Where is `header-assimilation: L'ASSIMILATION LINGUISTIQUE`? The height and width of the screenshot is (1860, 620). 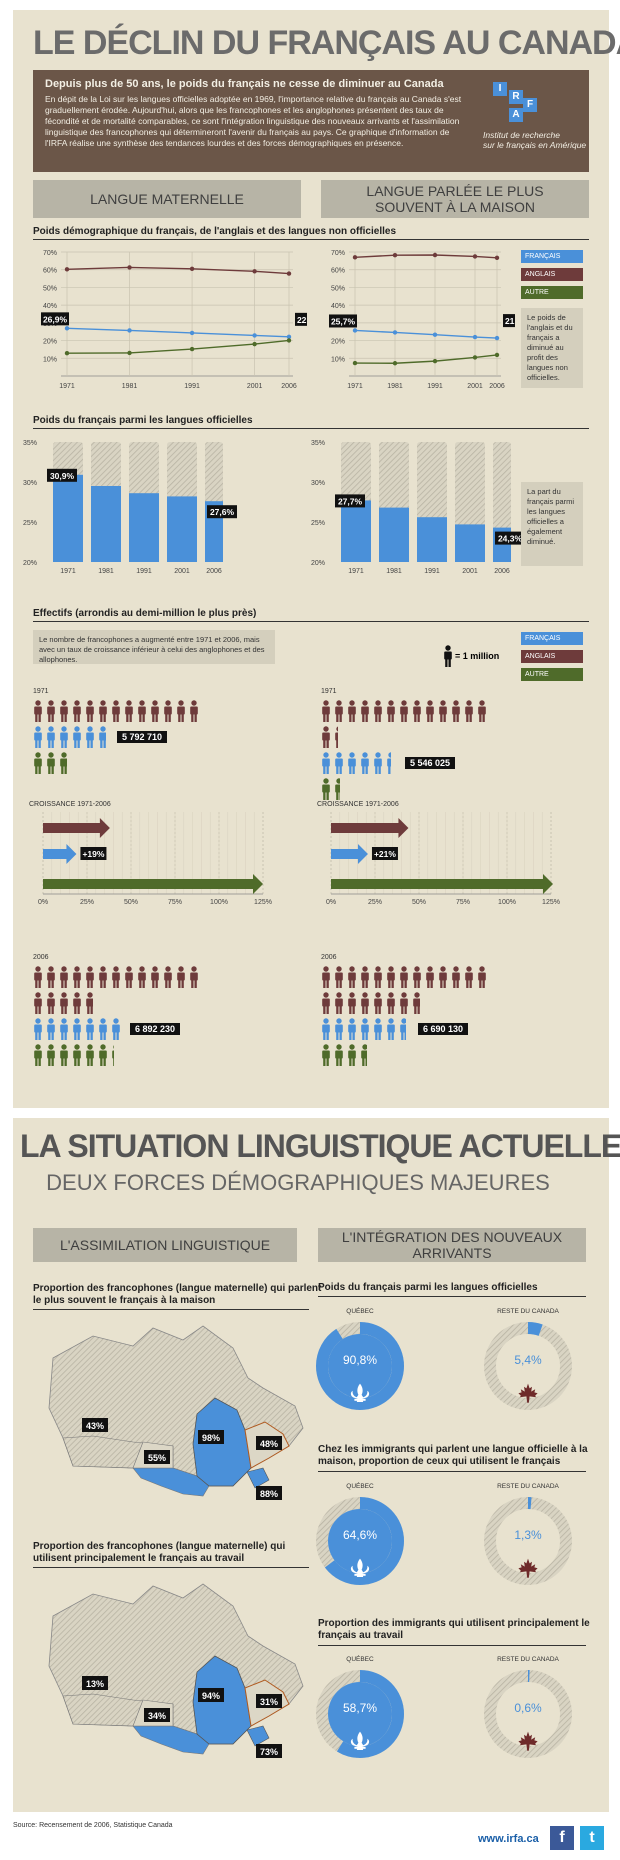 header-assimilation: L'ASSIMILATION LINGUISTIQUE is located at coordinates (165, 1245).